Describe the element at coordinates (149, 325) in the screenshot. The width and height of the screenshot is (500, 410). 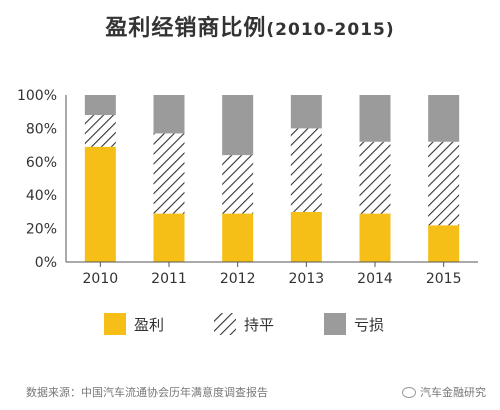
I see `legend-label: 盈利` at that location.